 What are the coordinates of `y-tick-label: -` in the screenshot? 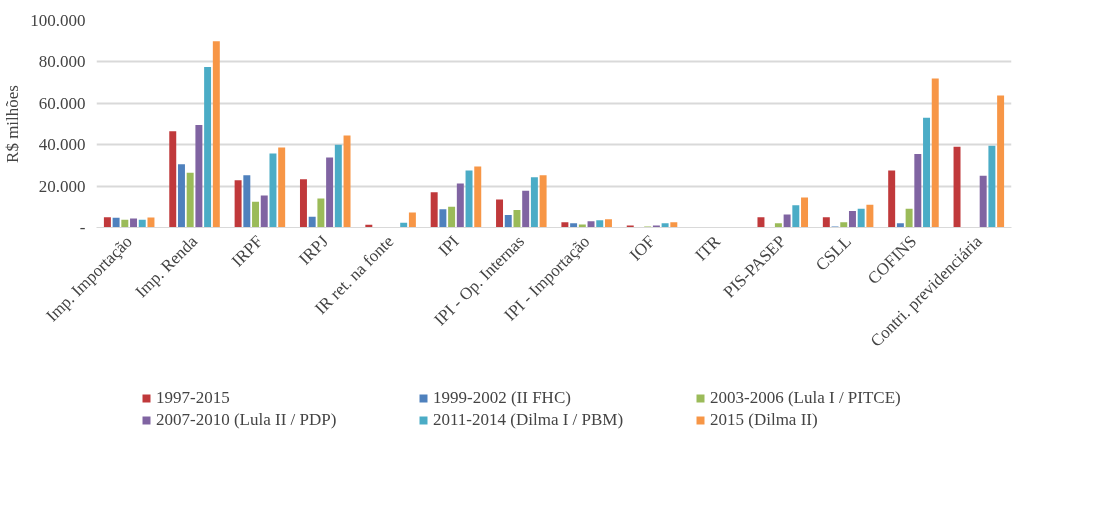 It's located at (82, 227).